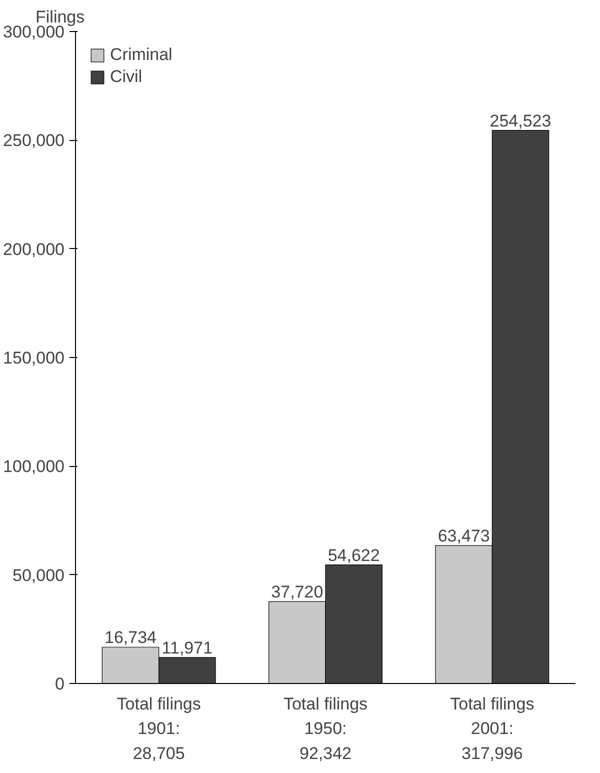 The width and height of the screenshot is (600, 773). Describe the element at coordinates (354, 555) in the screenshot. I see `data-label: 54,622` at that location.